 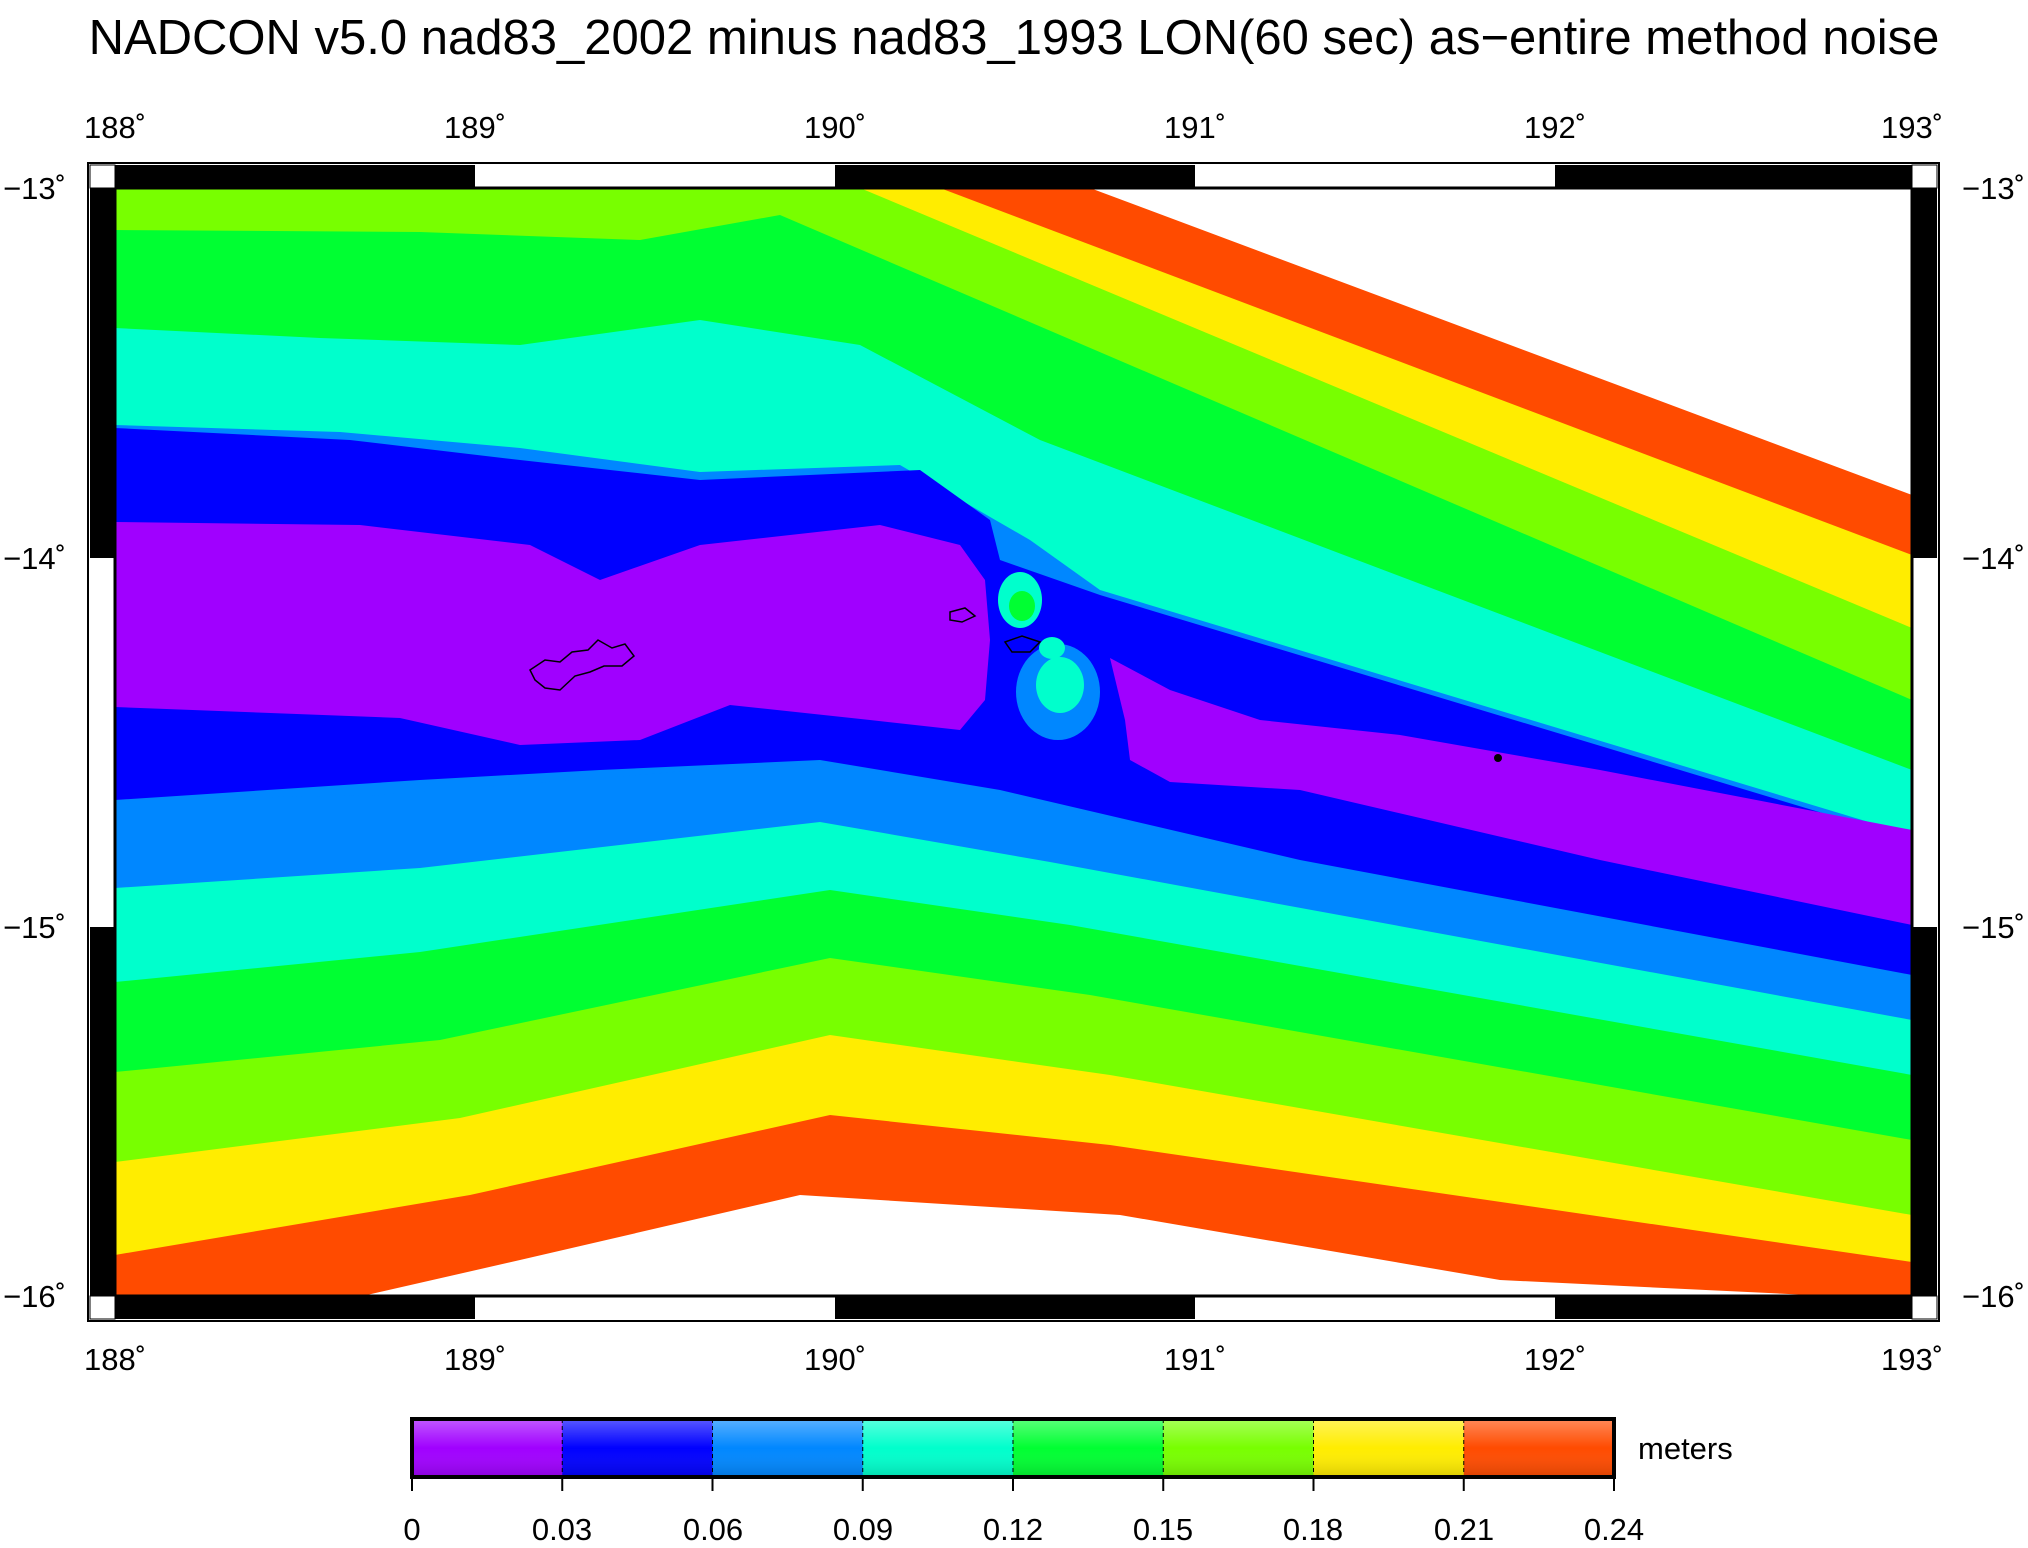 I want to click on colorbar-units: meters, so click(x=1685, y=1448).